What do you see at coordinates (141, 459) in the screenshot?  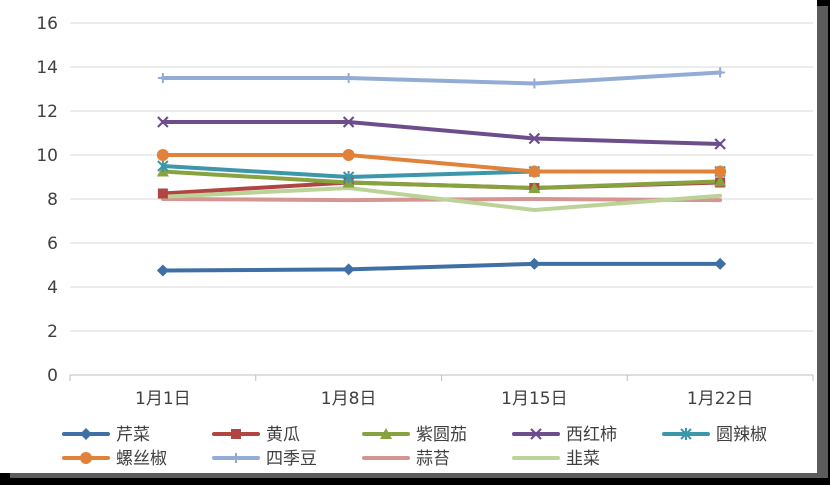 I see `legend-label: 螺丝椒` at bounding box center [141, 459].